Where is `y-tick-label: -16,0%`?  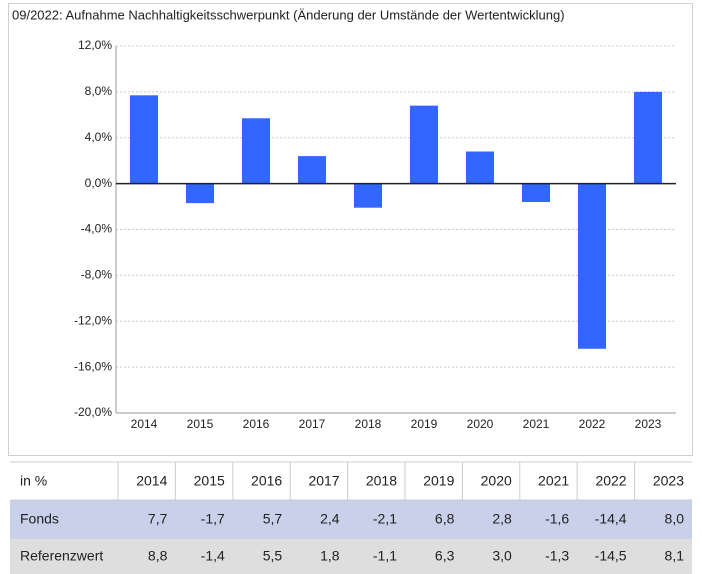 y-tick-label: -16,0% is located at coordinates (93, 366).